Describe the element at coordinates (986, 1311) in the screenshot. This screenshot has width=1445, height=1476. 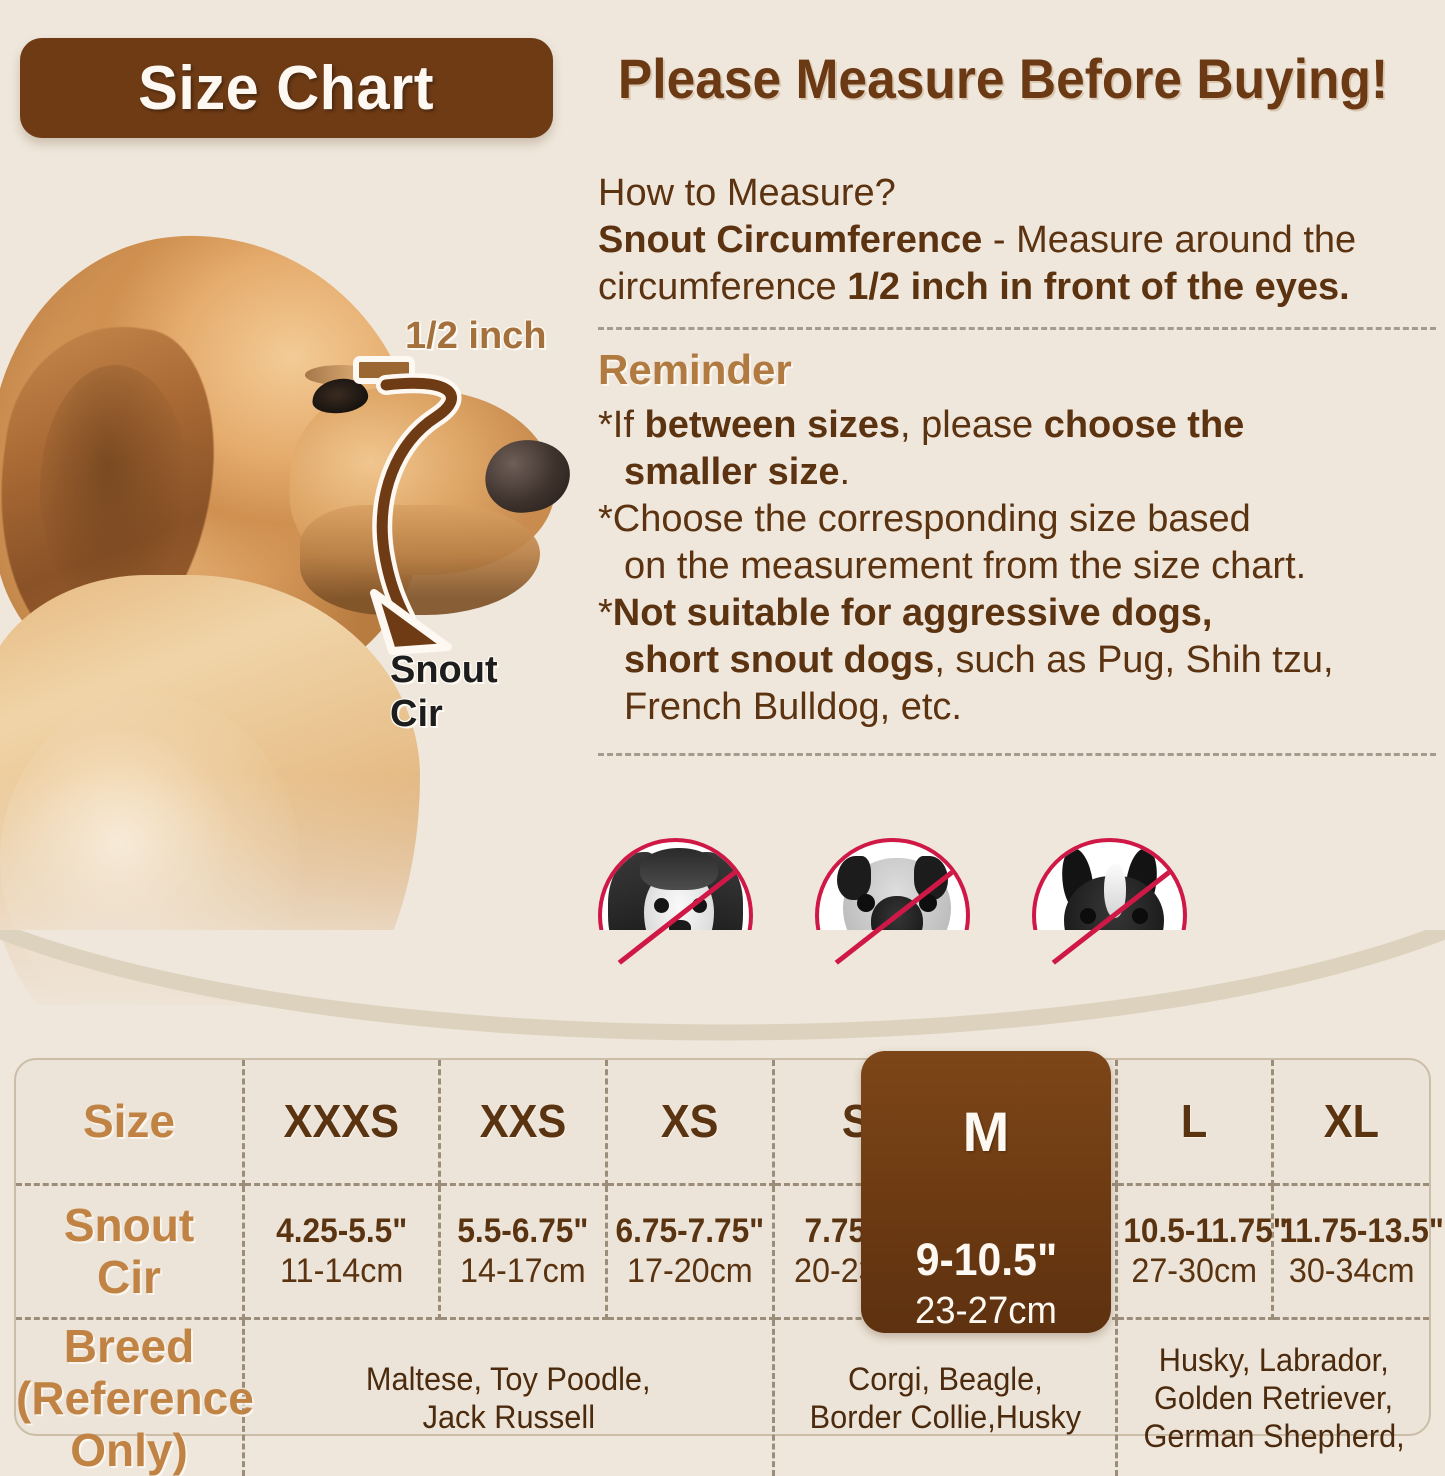
I see `highlighted-snout-cm: 23-27cm` at that location.